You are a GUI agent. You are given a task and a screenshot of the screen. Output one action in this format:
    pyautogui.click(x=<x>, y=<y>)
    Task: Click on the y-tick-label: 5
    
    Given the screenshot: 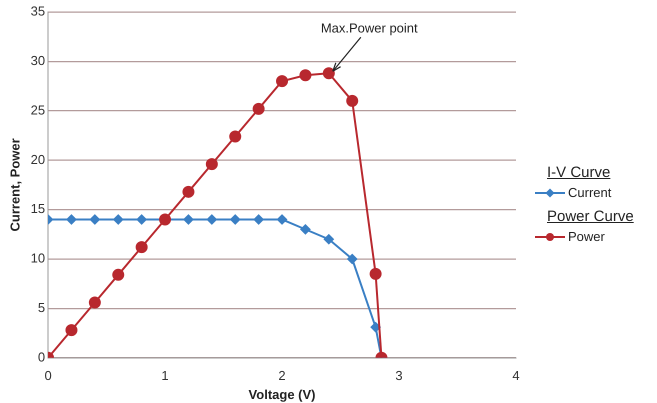 What is the action you would take?
    pyautogui.click(x=42, y=307)
    